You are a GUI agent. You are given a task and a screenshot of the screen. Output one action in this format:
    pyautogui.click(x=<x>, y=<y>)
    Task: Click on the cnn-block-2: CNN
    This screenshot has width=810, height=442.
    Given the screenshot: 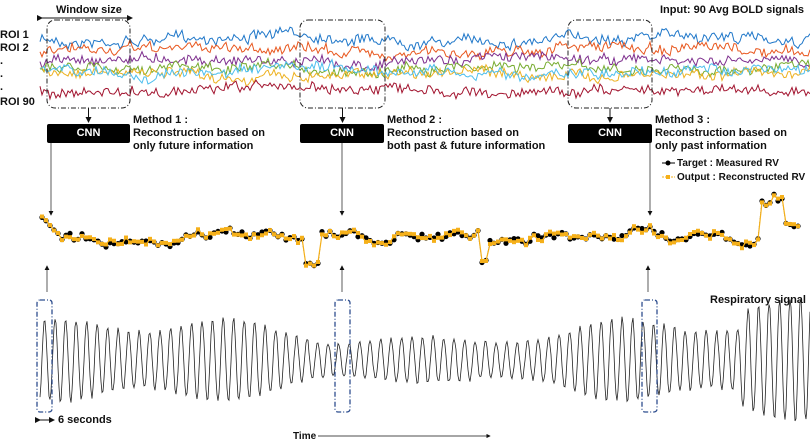 What is the action you would take?
    pyautogui.click(x=342, y=133)
    